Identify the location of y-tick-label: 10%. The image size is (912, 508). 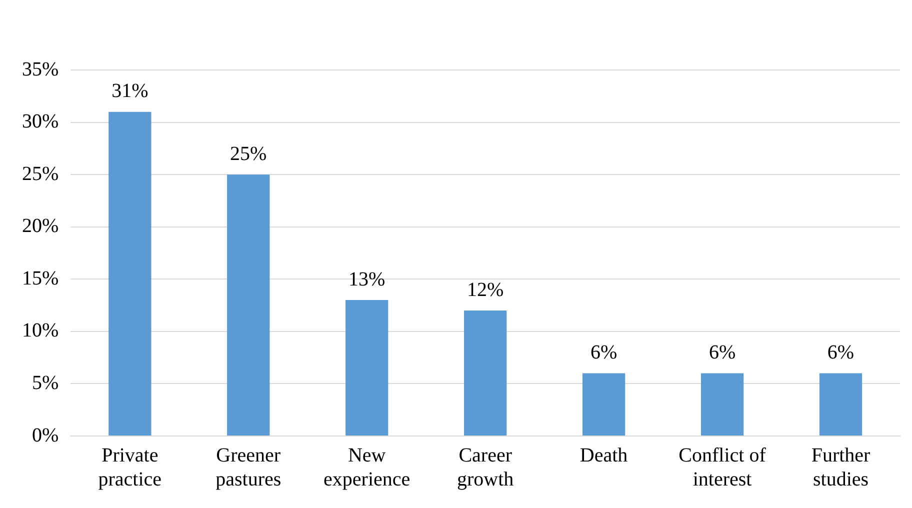
(40, 331).